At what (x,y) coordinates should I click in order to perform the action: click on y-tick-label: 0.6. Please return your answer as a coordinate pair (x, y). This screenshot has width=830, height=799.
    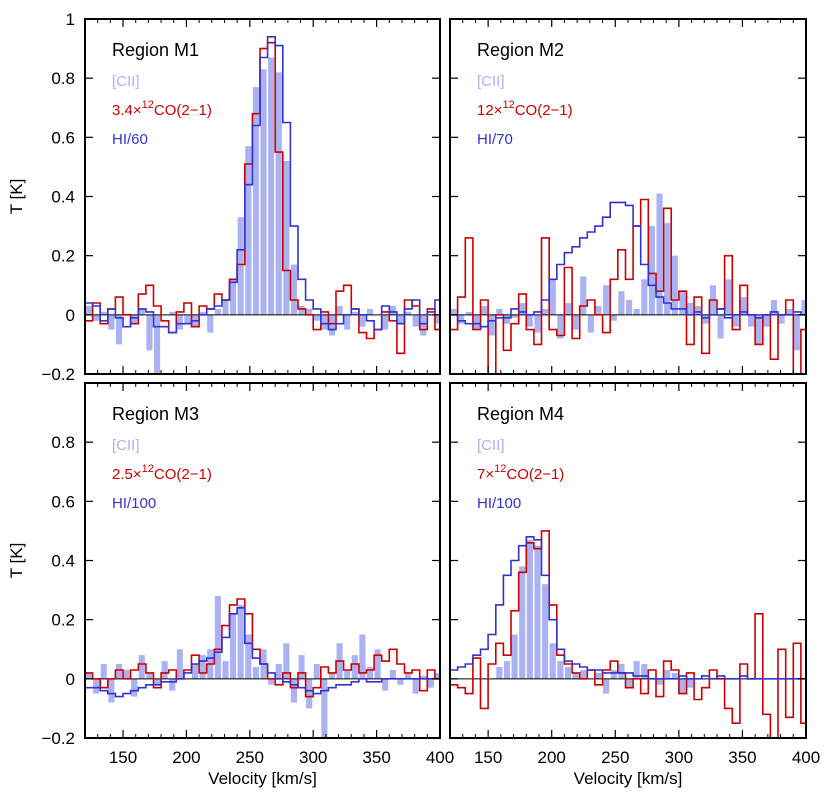
    Looking at the image, I should click on (63, 137).